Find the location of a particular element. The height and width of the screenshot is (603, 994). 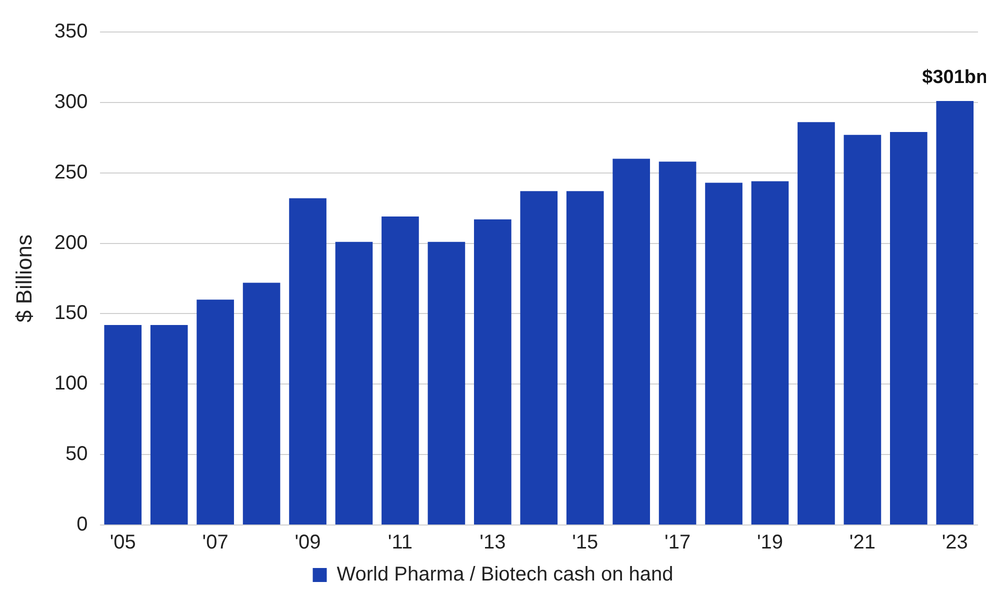

y-tick-label: 0 is located at coordinates (82, 525).